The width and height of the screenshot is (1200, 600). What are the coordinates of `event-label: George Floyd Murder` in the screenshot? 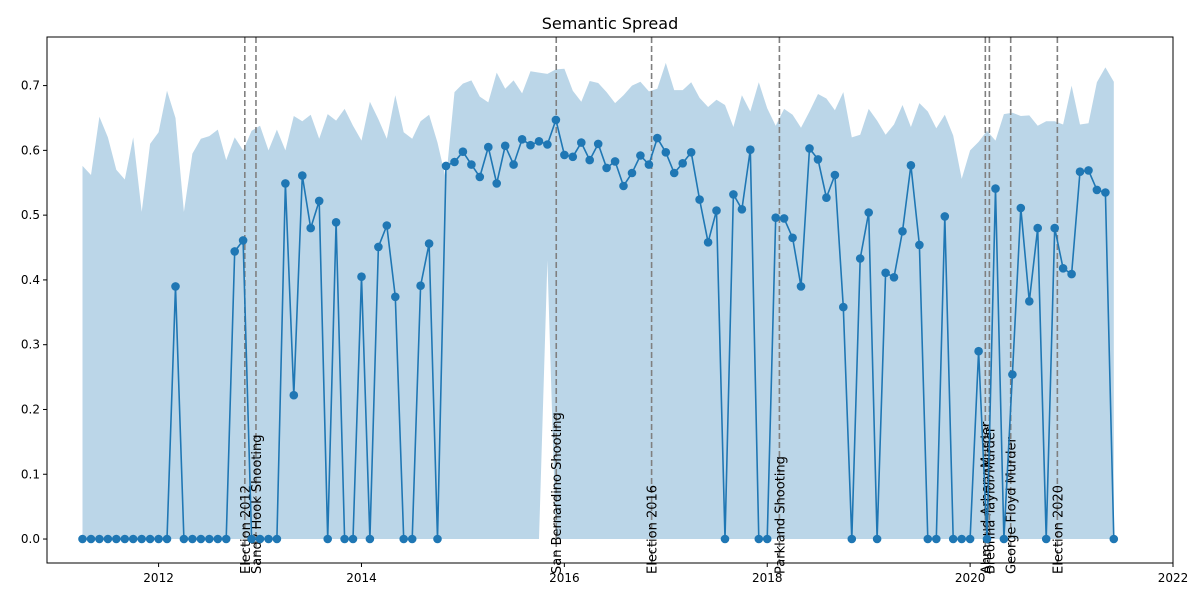 It's located at (1012, 505).